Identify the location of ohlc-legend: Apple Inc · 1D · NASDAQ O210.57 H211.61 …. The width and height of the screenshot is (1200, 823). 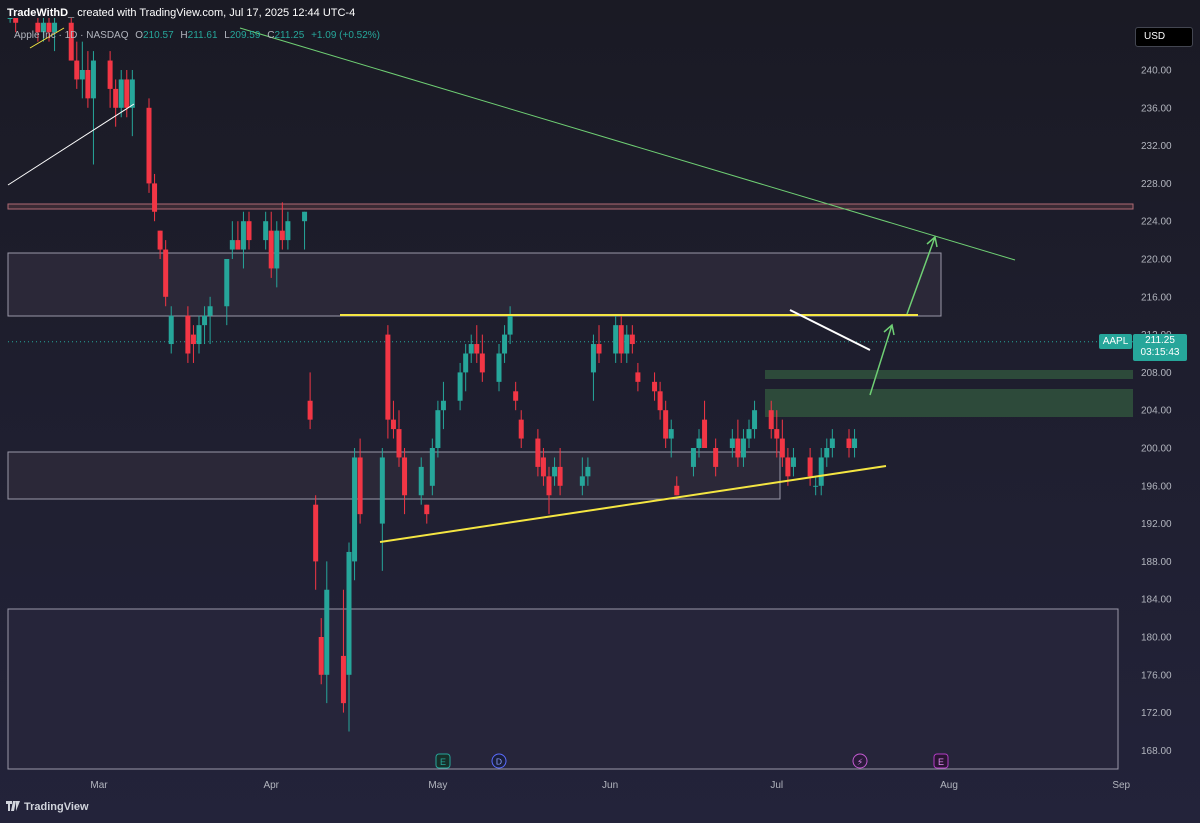
(197, 35).